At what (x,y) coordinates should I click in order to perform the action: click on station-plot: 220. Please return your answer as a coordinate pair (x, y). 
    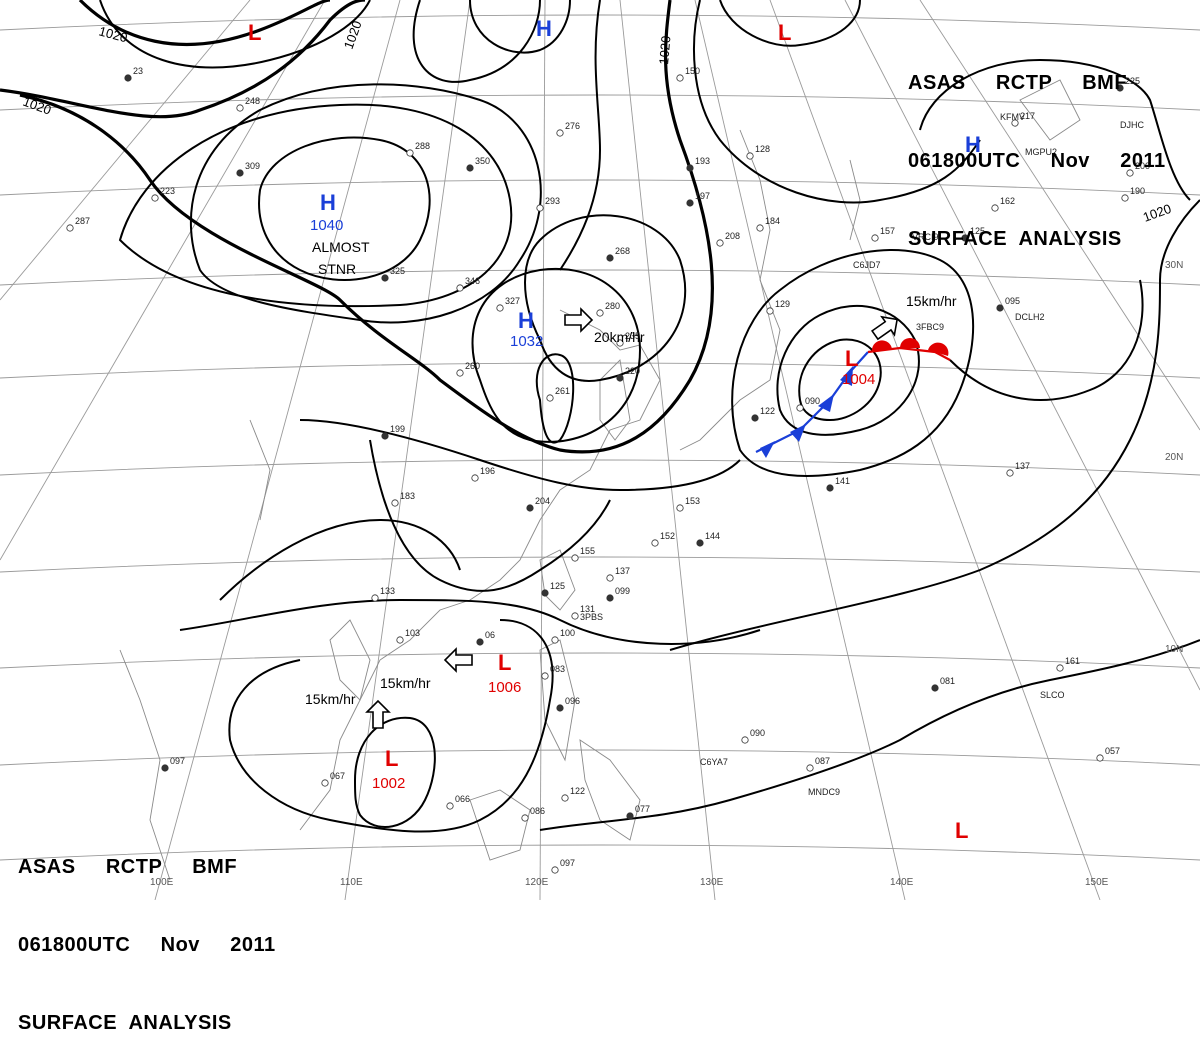
    Looking at the image, I should click on (628, 374).